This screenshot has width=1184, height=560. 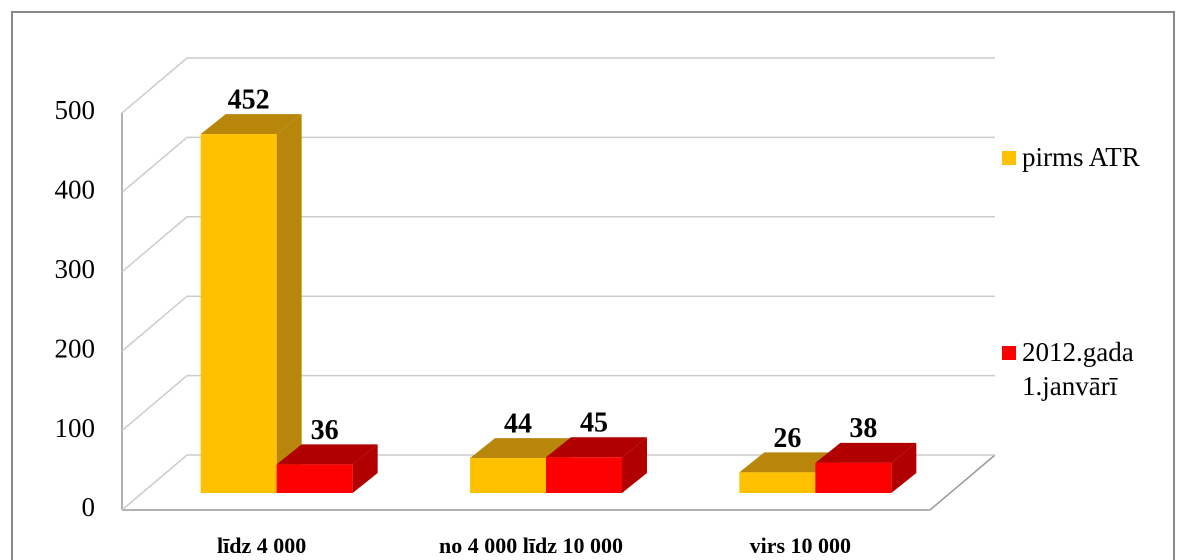 I want to click on y-tick-label: 100, so click(x=75, y=428).